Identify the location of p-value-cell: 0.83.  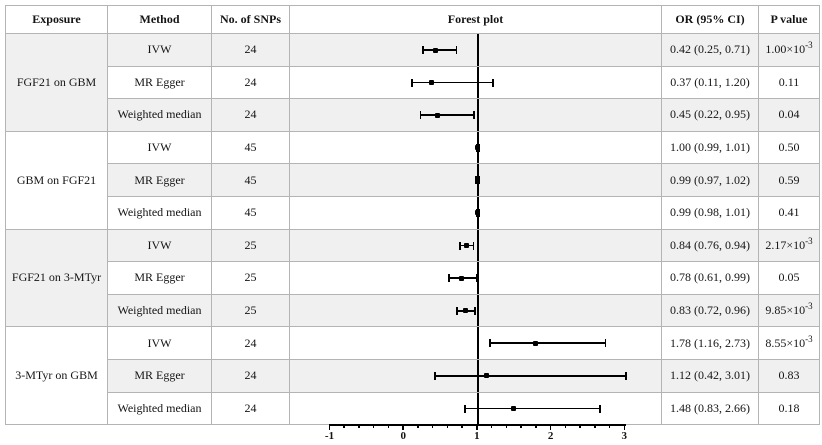
(789, 375).